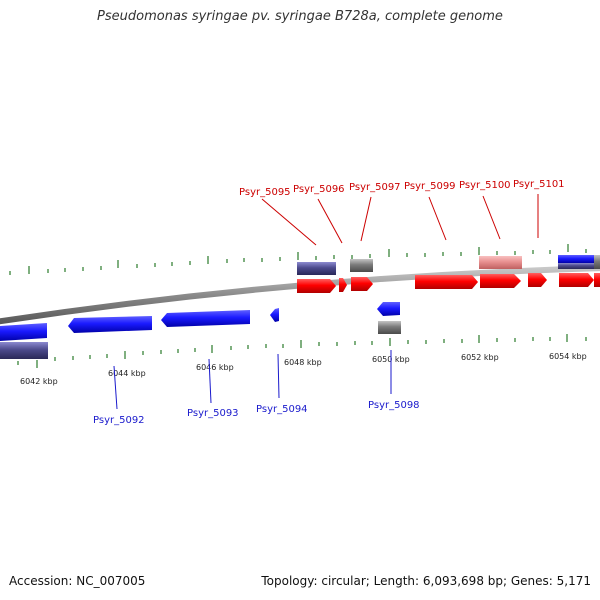  I want to click on gene-label-psyr-5097: Psyr_5097, so click(375, 187).